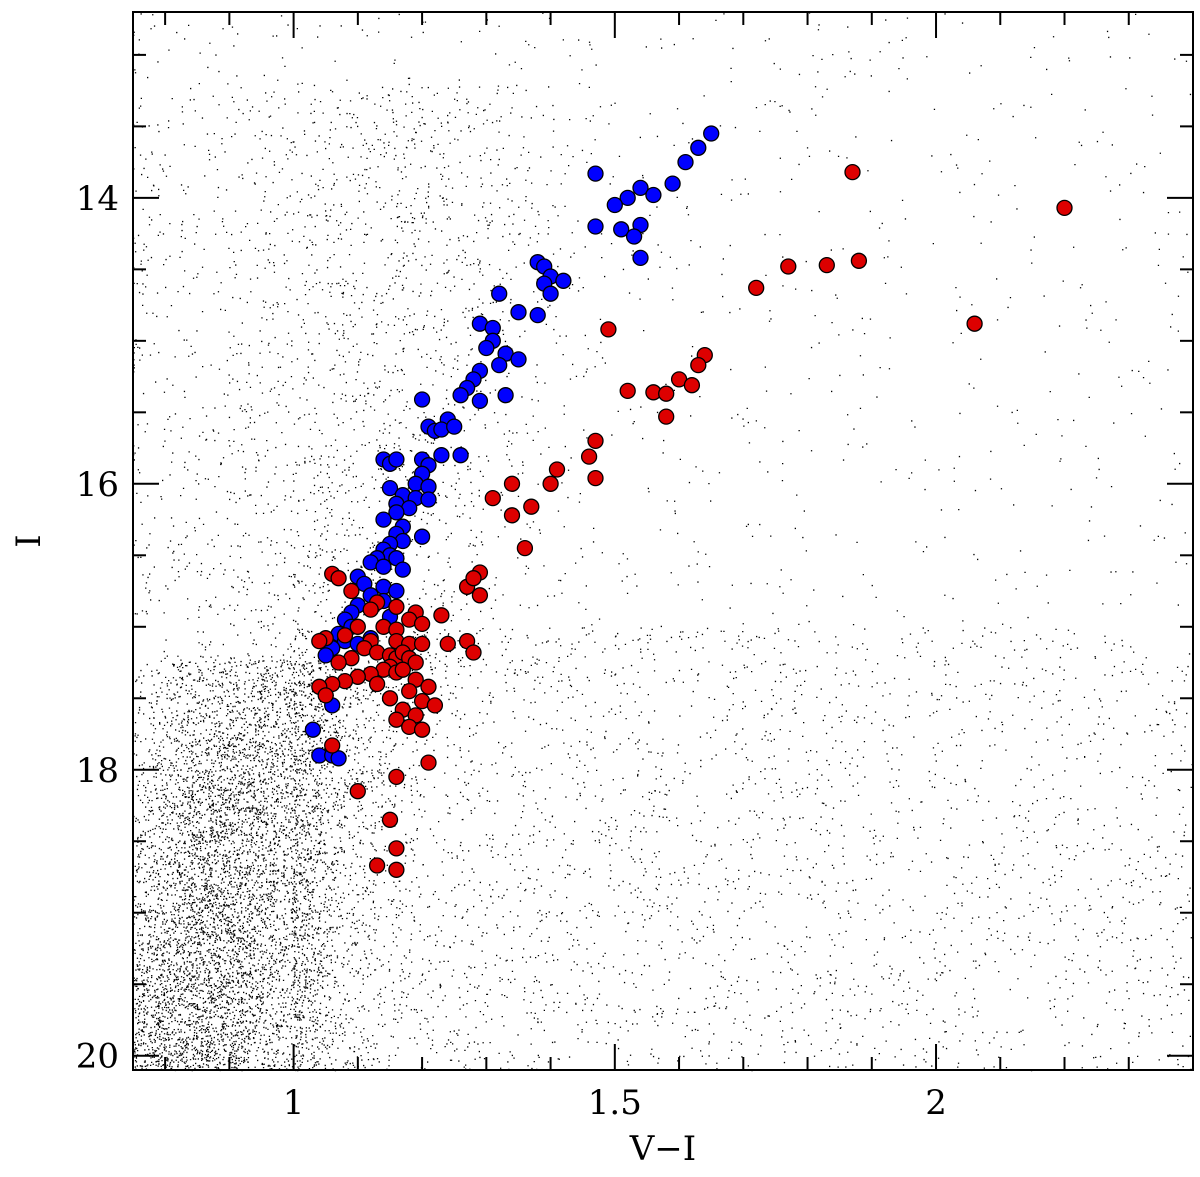 The height and width of the screenshot is (1177, 1200). What do you see at coordinates (936, 1103) in the screenshot?
I see `x-tick-label: 2` at bounding box center [936, 1103].